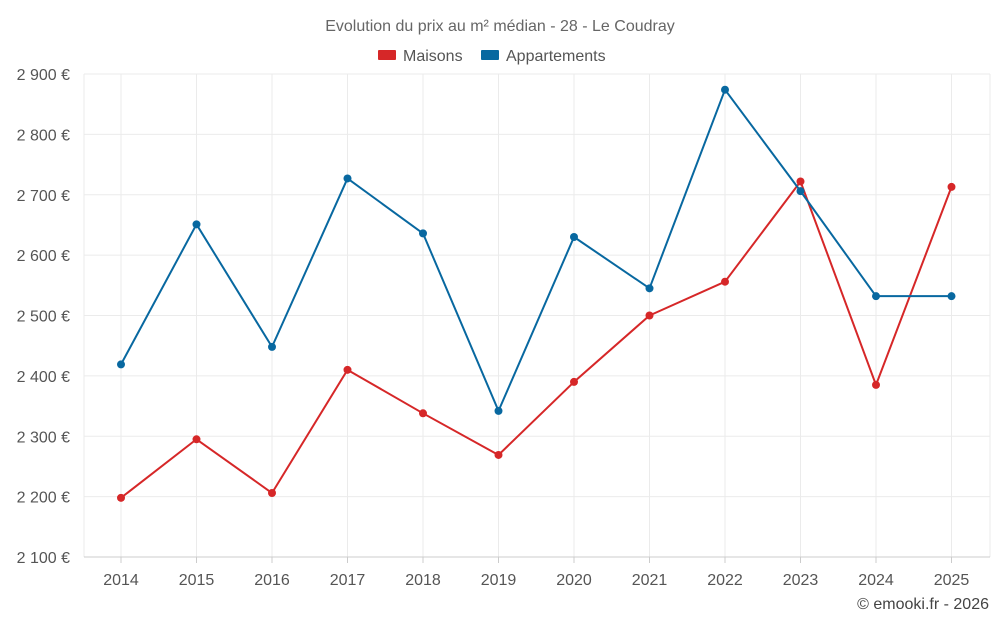  What do you see at coordinates (433, 56) in the screenshot?
I see `legend-label-maisons: Maisons` at bounding box center [433, 56].